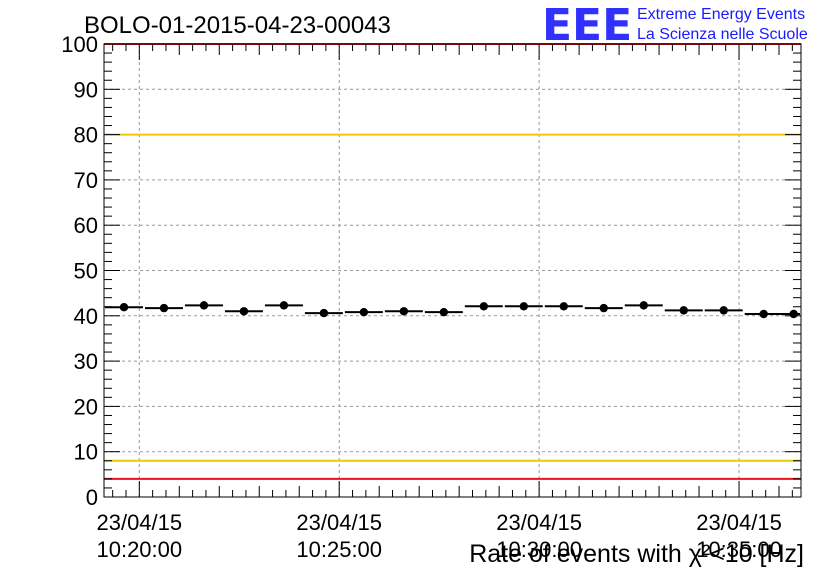 The height and width of the screenshot is (572, 836). I want to click on y-tick-label: 20, so click(86, 406).